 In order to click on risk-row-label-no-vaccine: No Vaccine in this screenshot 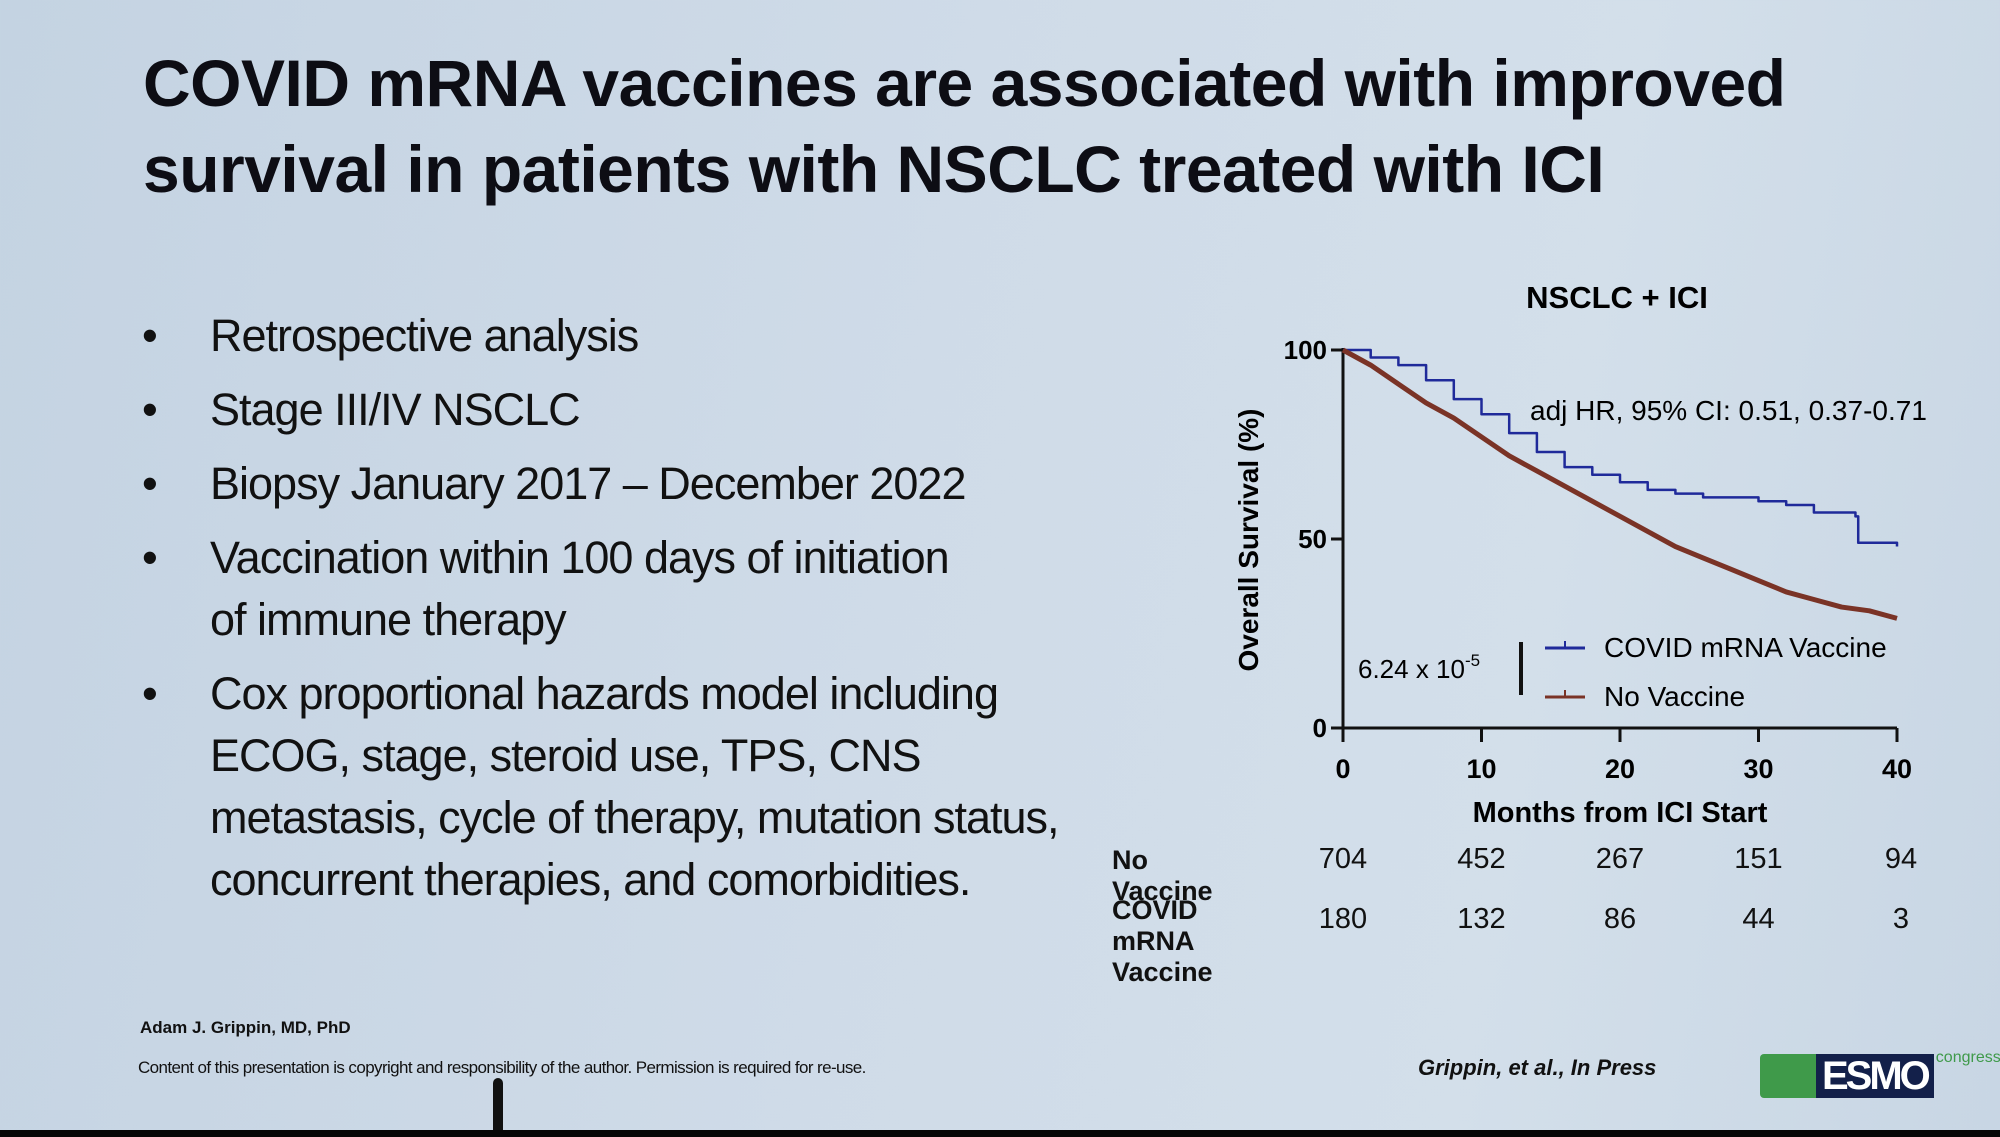, I will do `click(1162, 875)`.